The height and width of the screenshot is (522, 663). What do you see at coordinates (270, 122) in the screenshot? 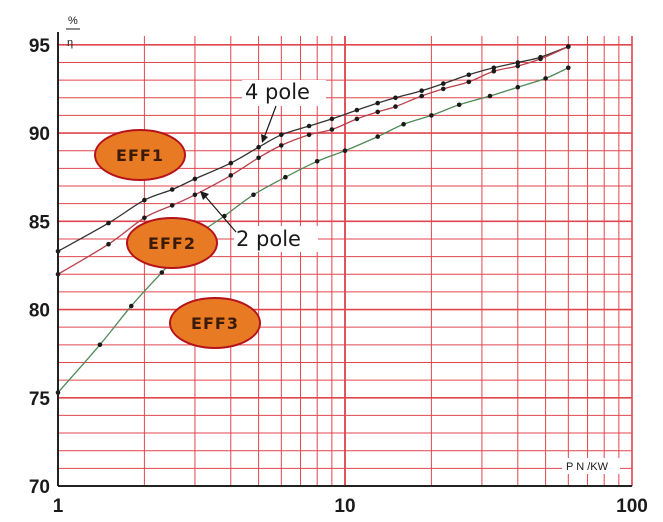
I see `annotation-4-pole-arrow` at bounding box center [270, 122].